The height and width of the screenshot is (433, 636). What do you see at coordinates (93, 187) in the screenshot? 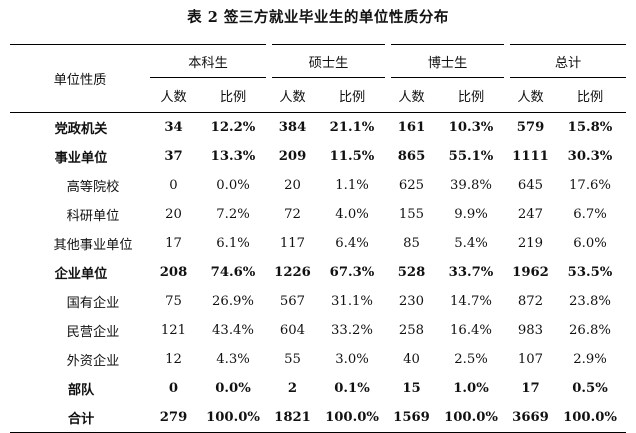
I see `row-label: 高等院校` at bounding box center [93, 187].